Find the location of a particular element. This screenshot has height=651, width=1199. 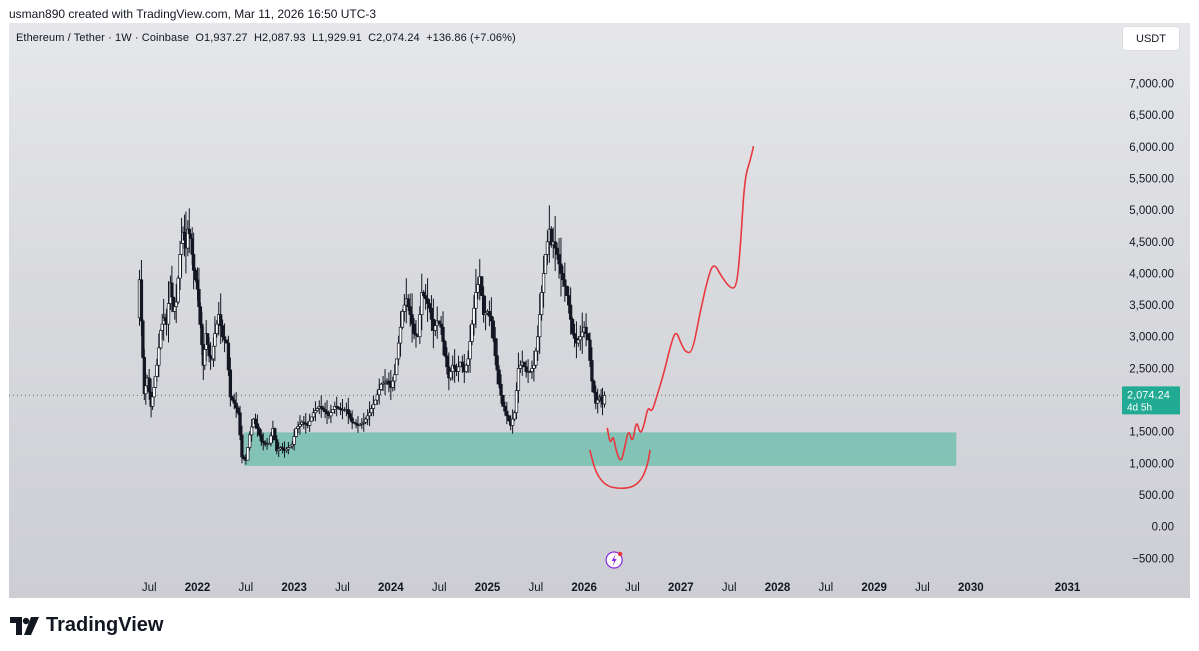

x-tick-label: 2027 is located at coordinates (681, 588).